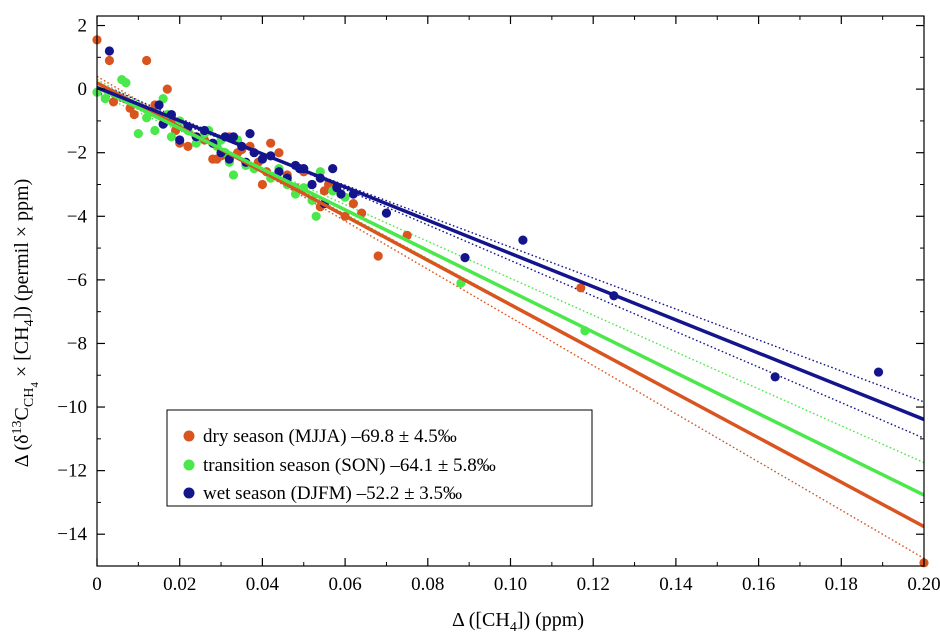 Image resolution: width=940 pixels, height=634 pixels. What do you see at coordinates (72, 534) in the screenshot?
I see `y-tick-label: −14` at bounding box center [72, 534].